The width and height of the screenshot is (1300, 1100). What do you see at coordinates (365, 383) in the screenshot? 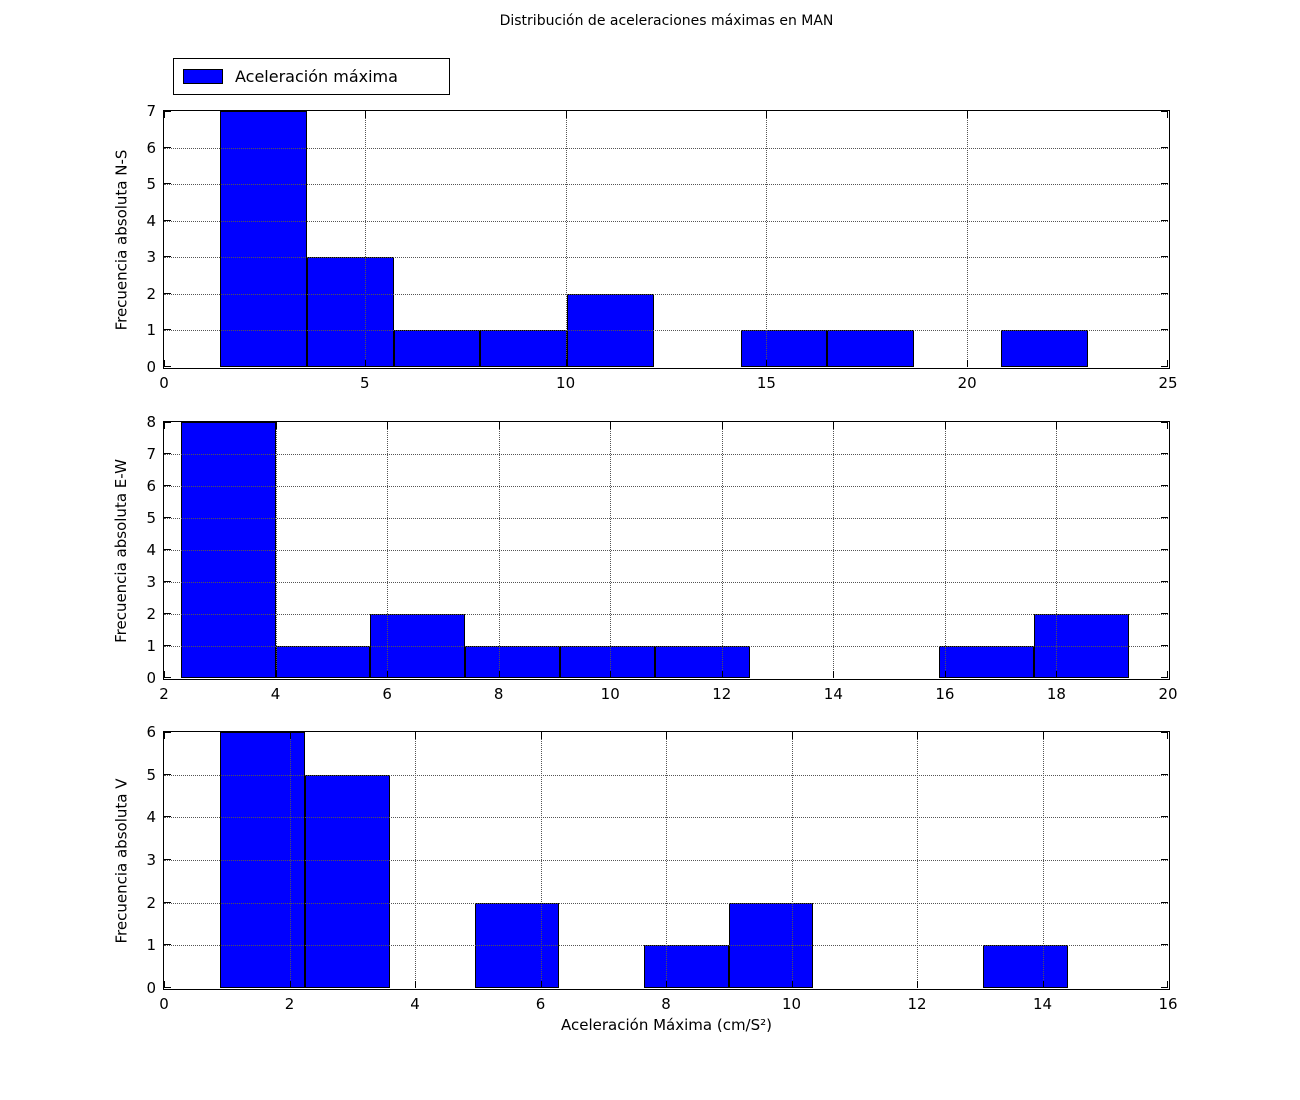
I see `x-tick-label: 5` at bounding box center [365, 383].